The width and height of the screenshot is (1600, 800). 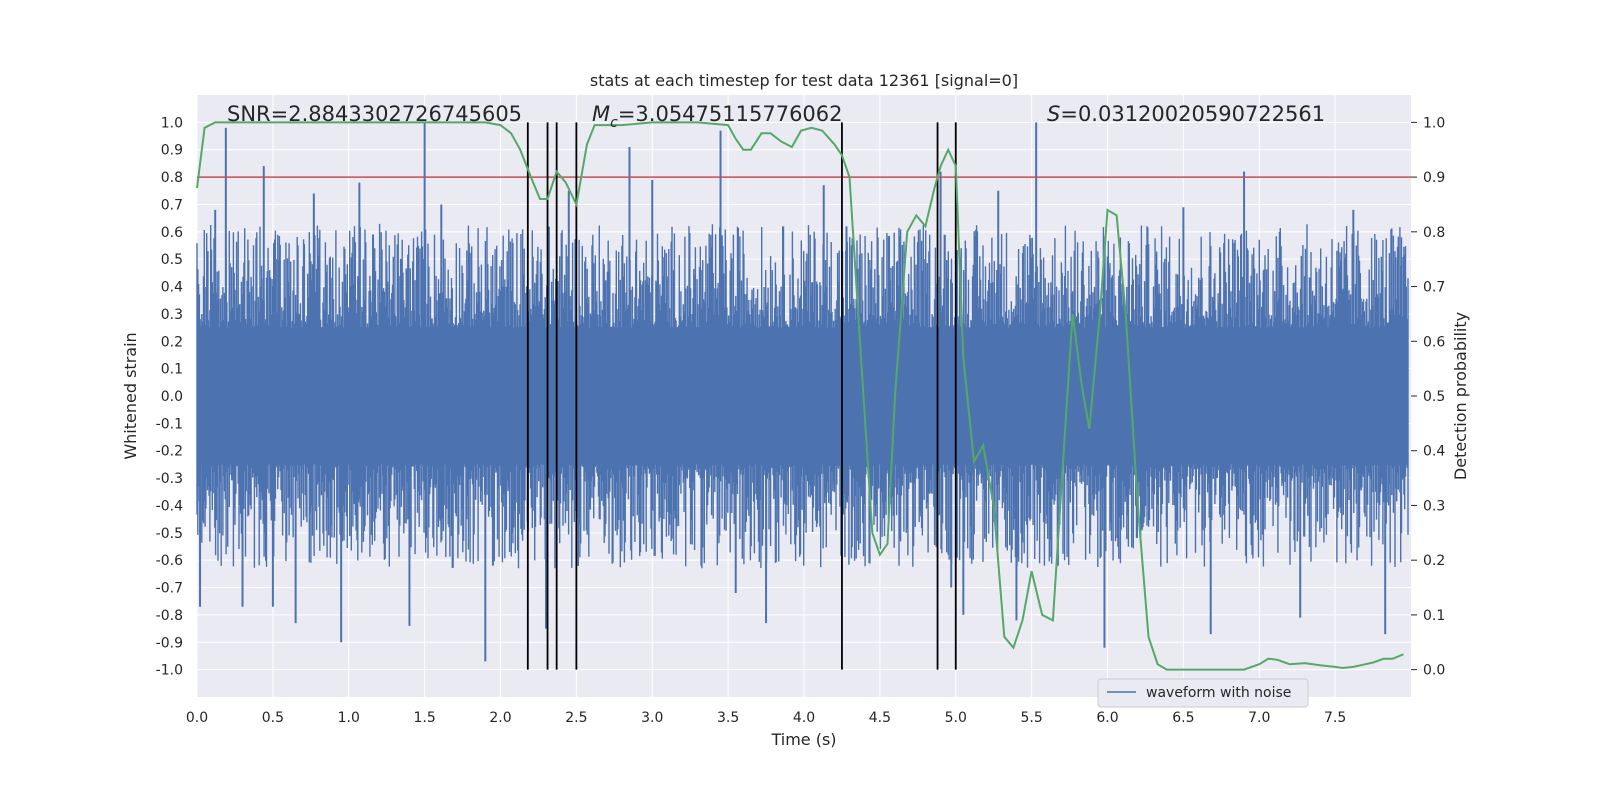 I want to click on y-left-tick-label: 0.7, so click(x=172, y=205).